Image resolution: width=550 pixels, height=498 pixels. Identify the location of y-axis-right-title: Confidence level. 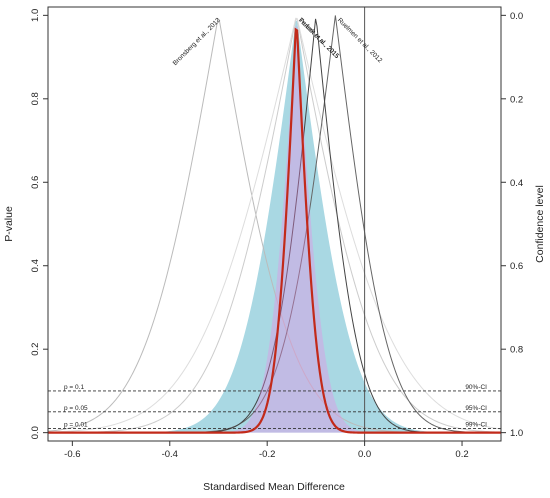
(540, 224).